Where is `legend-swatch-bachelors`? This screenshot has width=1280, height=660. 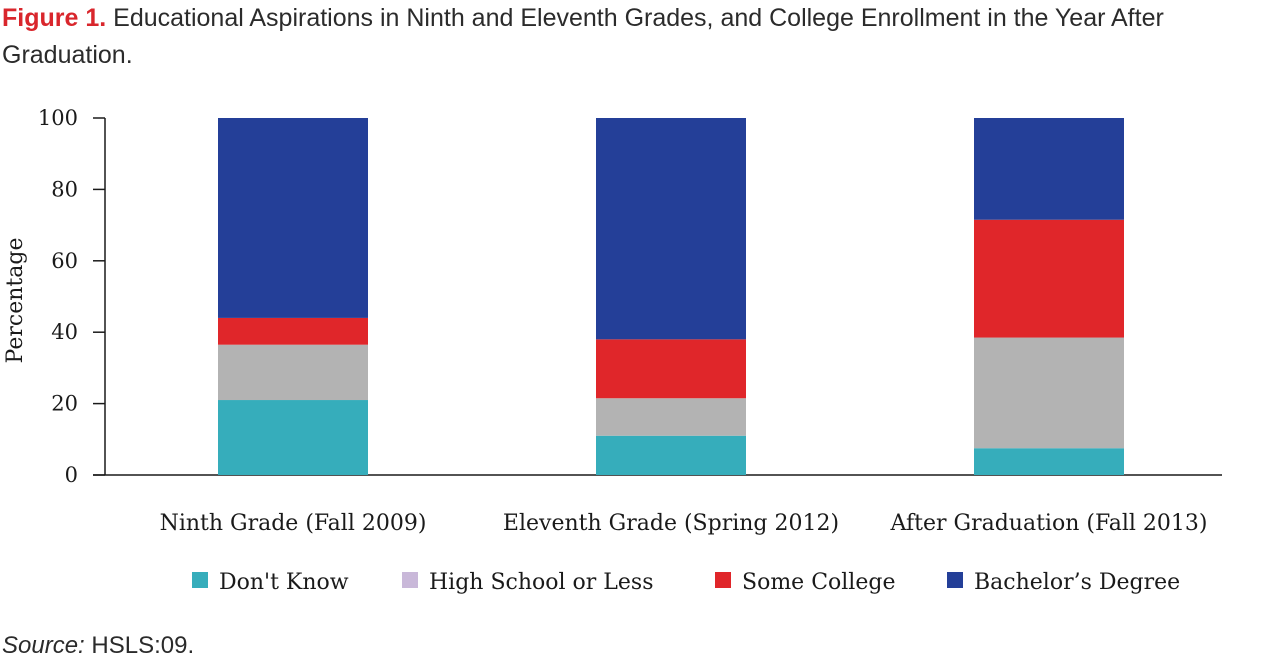 legend-swatch-bachelors is located at coordinates (955, 580).